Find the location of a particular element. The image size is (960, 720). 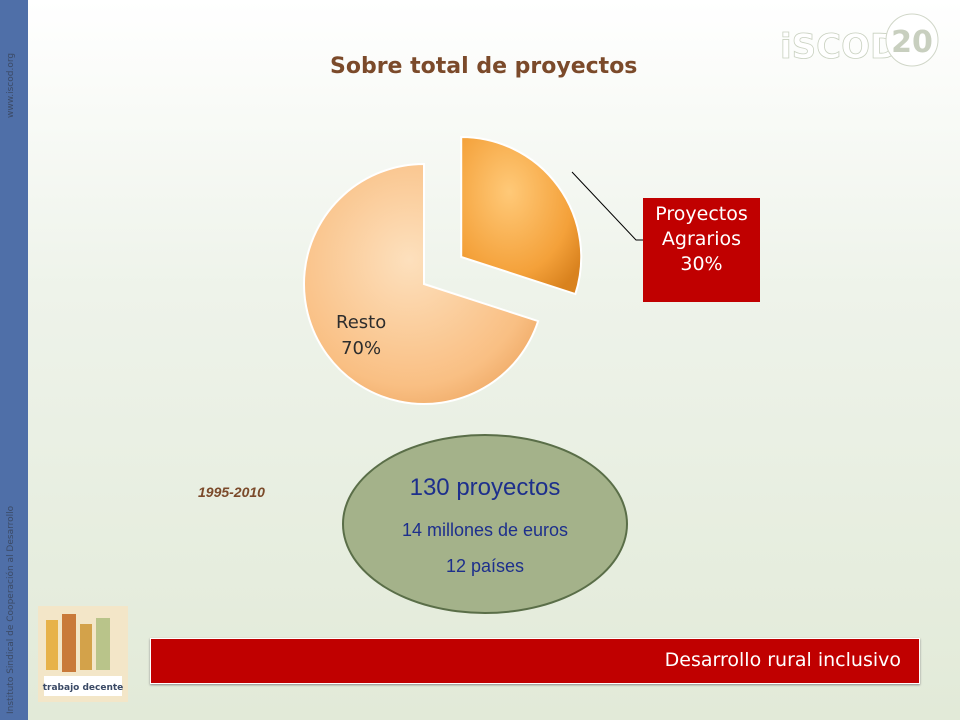

slice-value-resto: 70% is located at coordinates (361, 348).